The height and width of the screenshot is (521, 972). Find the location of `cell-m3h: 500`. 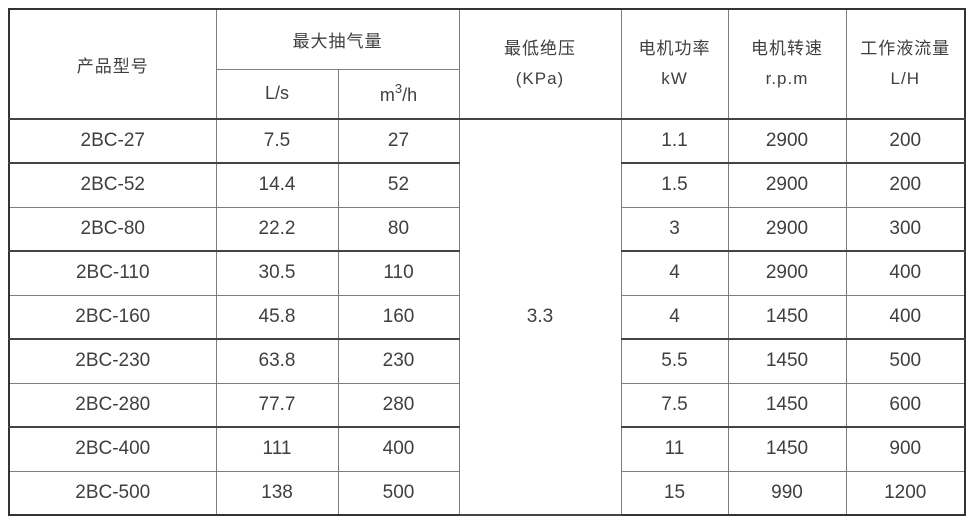

cell-m3h: 500 is located at coordinates (398, 493).